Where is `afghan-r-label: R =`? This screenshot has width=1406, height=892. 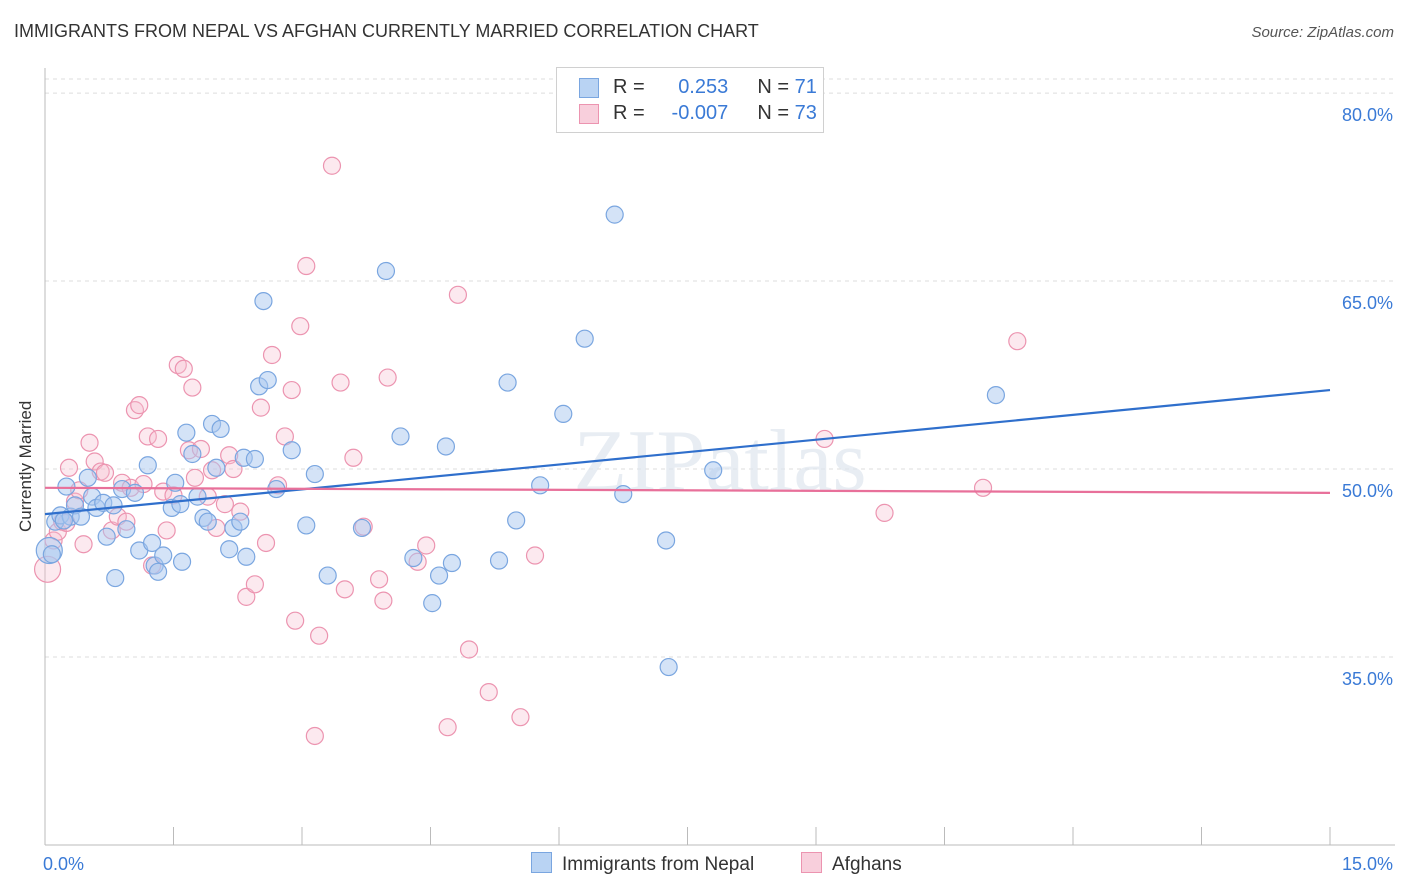
afghan-r-label: R = is located at coordinates (629, 113).